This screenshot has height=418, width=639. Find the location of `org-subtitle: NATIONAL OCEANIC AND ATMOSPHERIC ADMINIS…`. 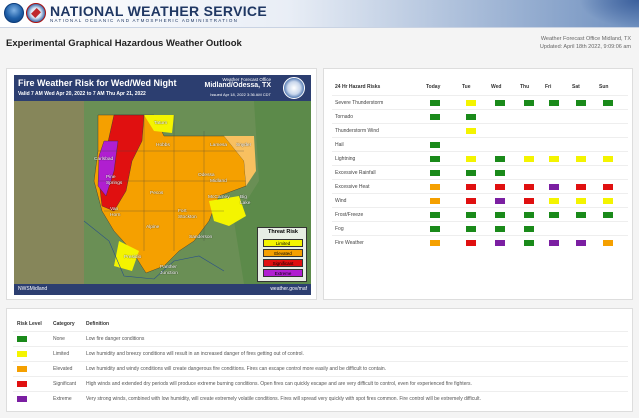

org-subtitle: NATIONAL OCEANIC AND ATMOSPHERIC ADMINIS… is located at coordinates (144, 20).